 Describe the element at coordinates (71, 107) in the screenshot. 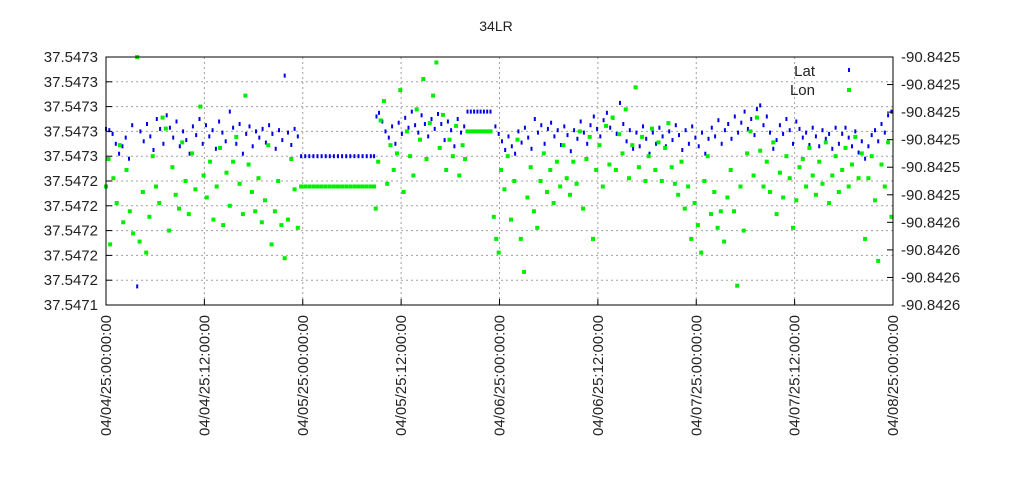

I see `y-tick-label: 37.5473` at that location.